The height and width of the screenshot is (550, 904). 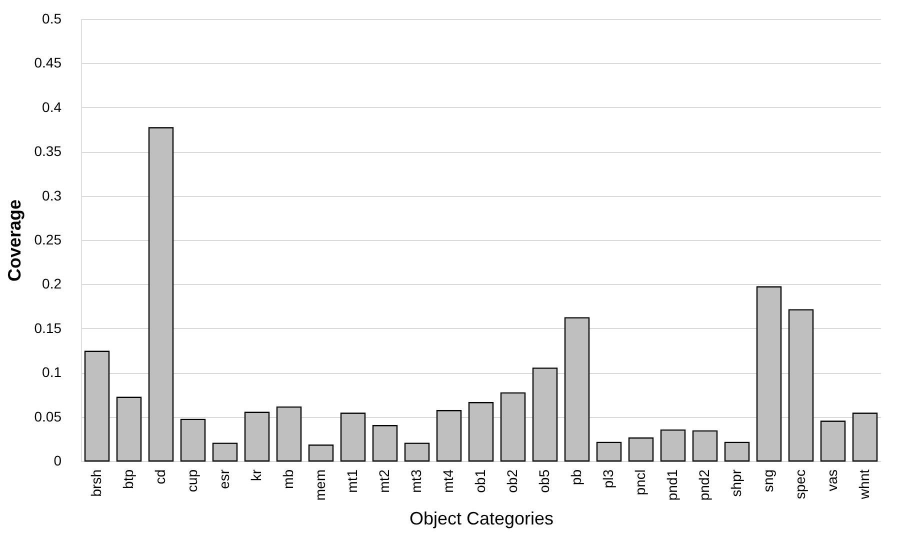 I want to click on y-tick-label: 0.2, so click(x=52, y=284).